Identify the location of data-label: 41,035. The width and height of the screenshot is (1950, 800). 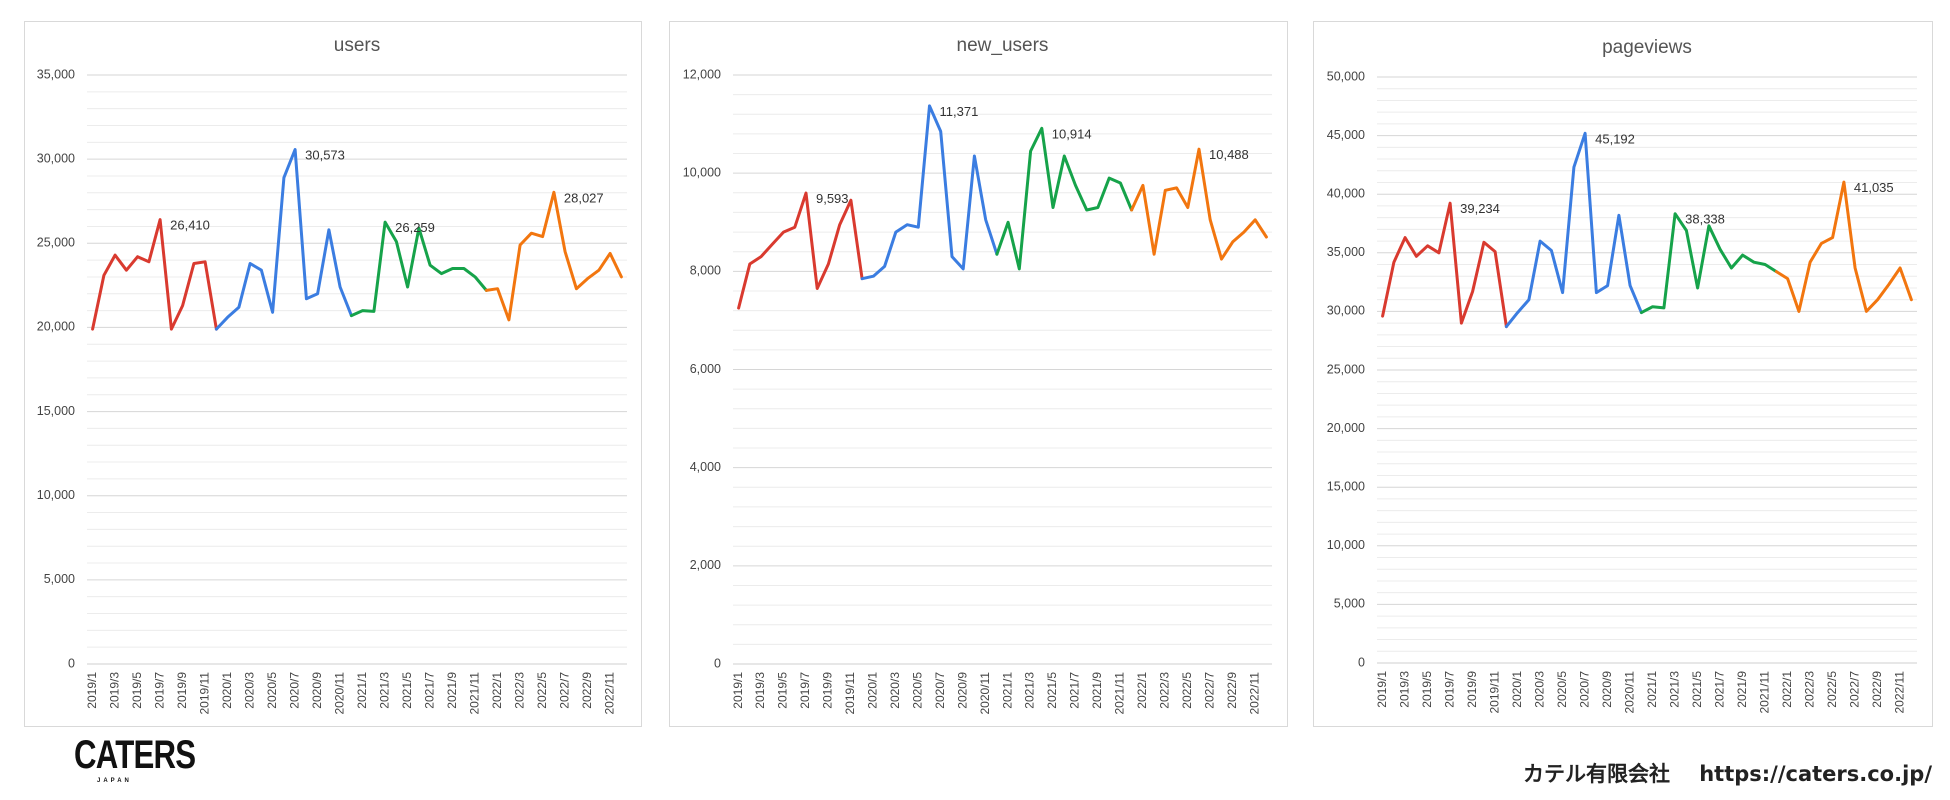
(1874, 187).